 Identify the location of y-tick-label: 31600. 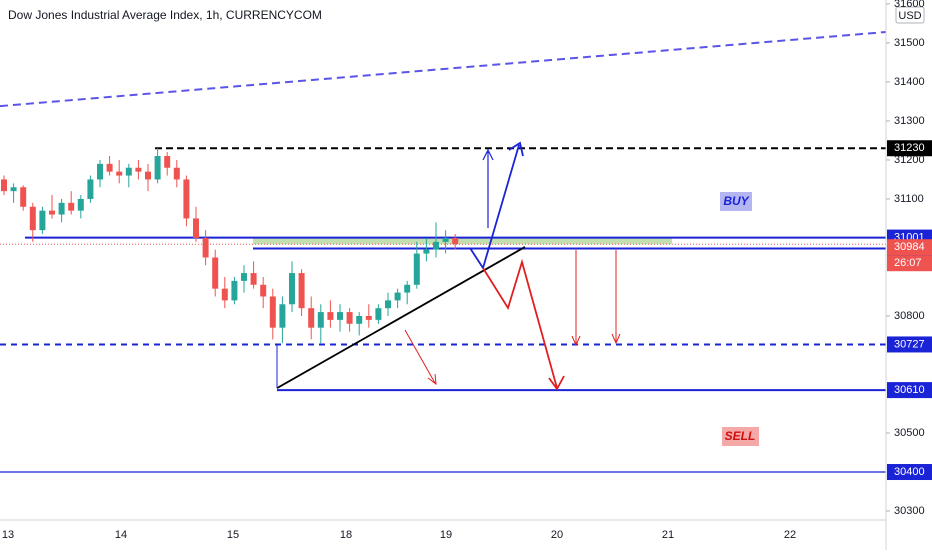
(909, 5).